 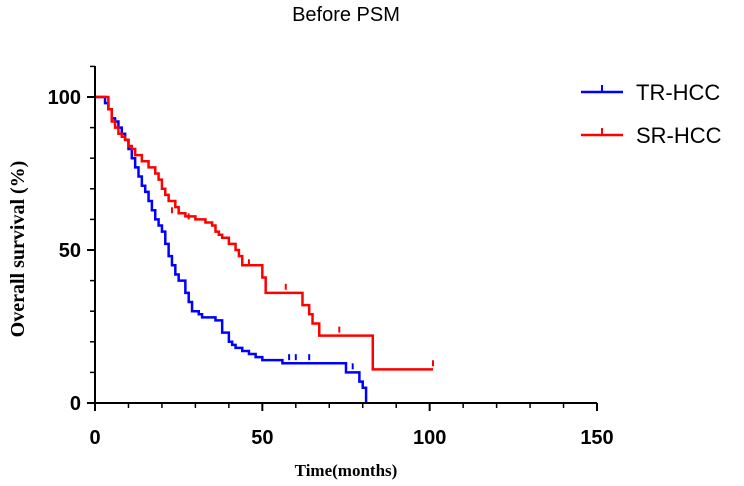 I want to click on y-tick-label: 50, so click(x=70, y=251).